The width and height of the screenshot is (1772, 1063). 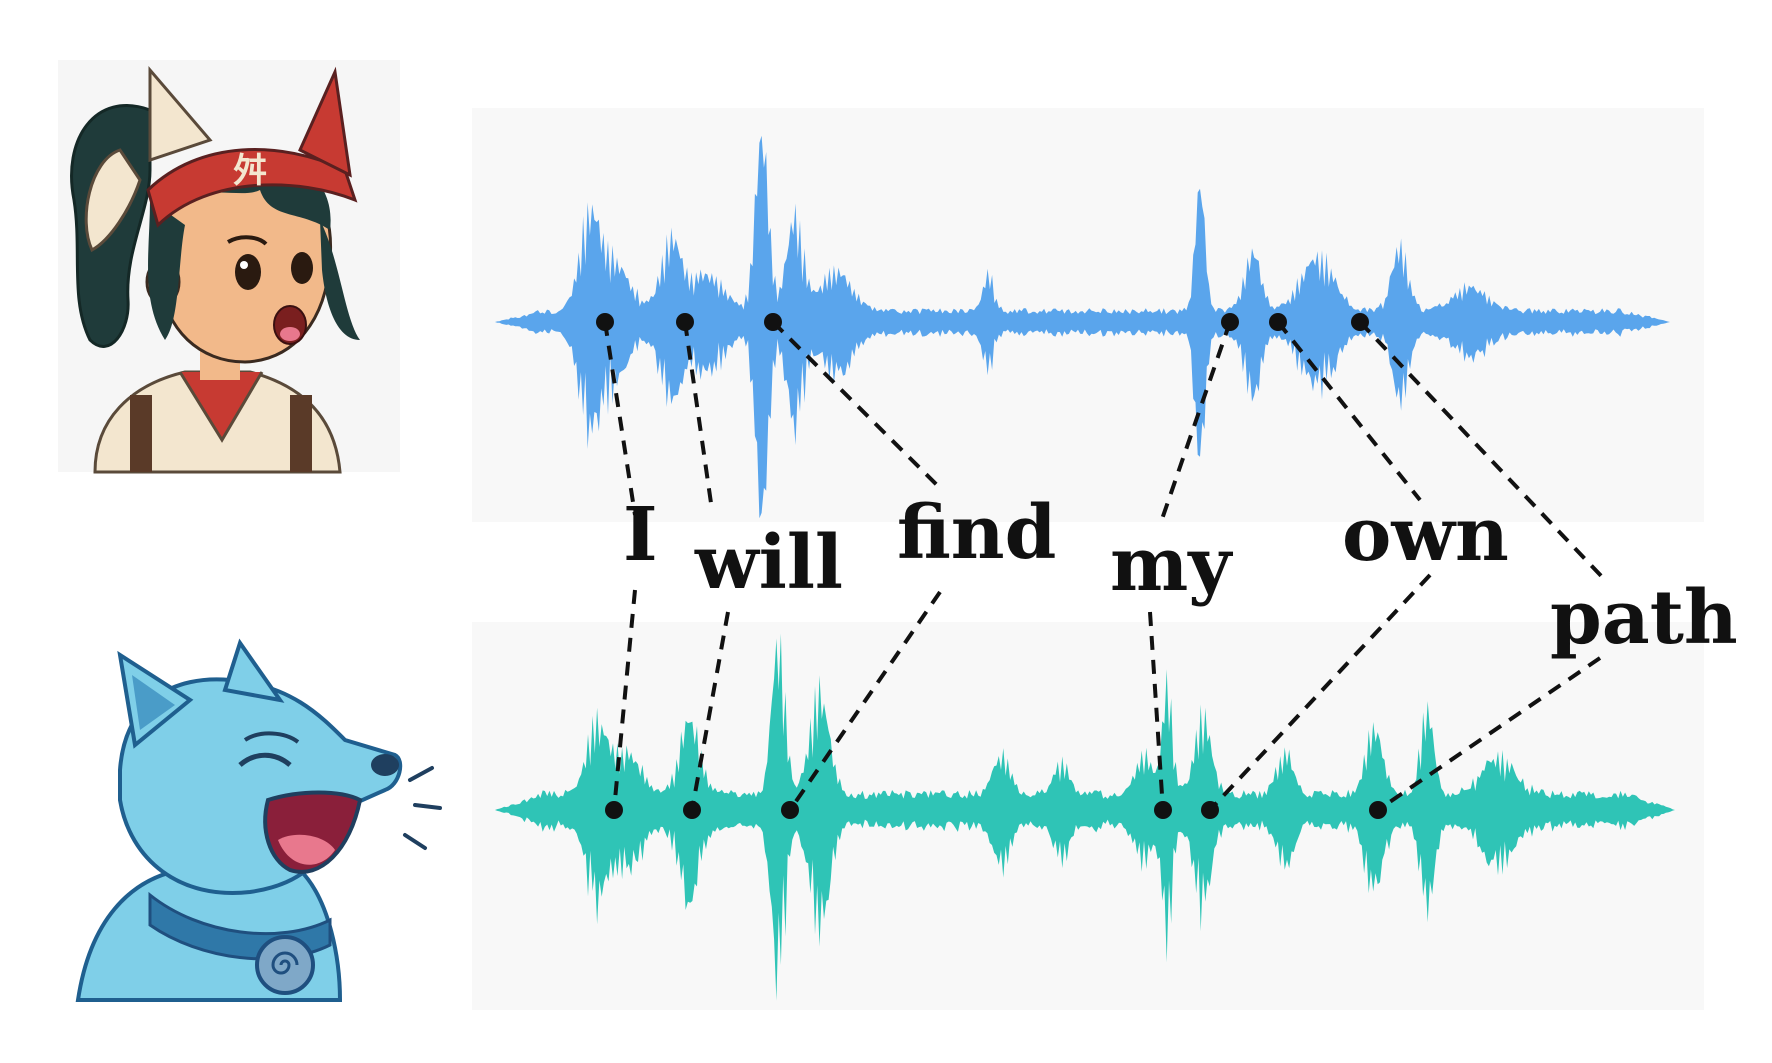 I want to click on wolf-closed-eye, so click(x=265, y=759).